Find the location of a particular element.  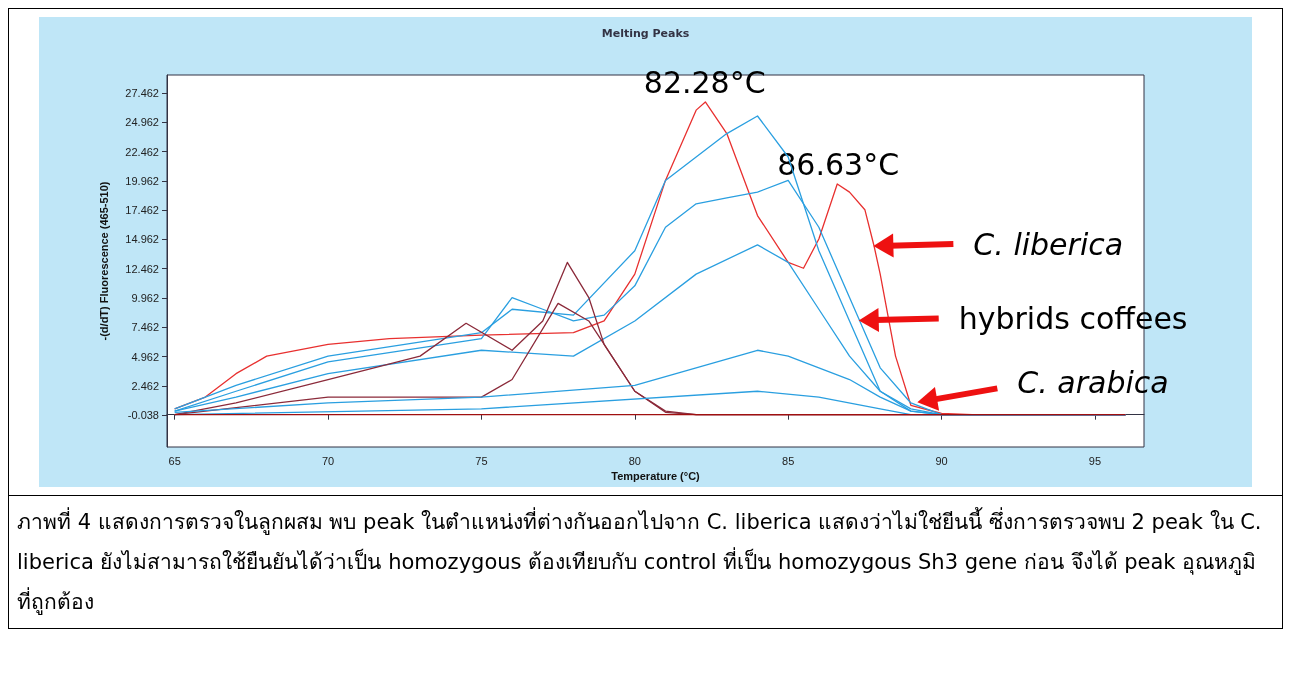

y-tick-label: 12.462 is located at coordinates (142, 268).